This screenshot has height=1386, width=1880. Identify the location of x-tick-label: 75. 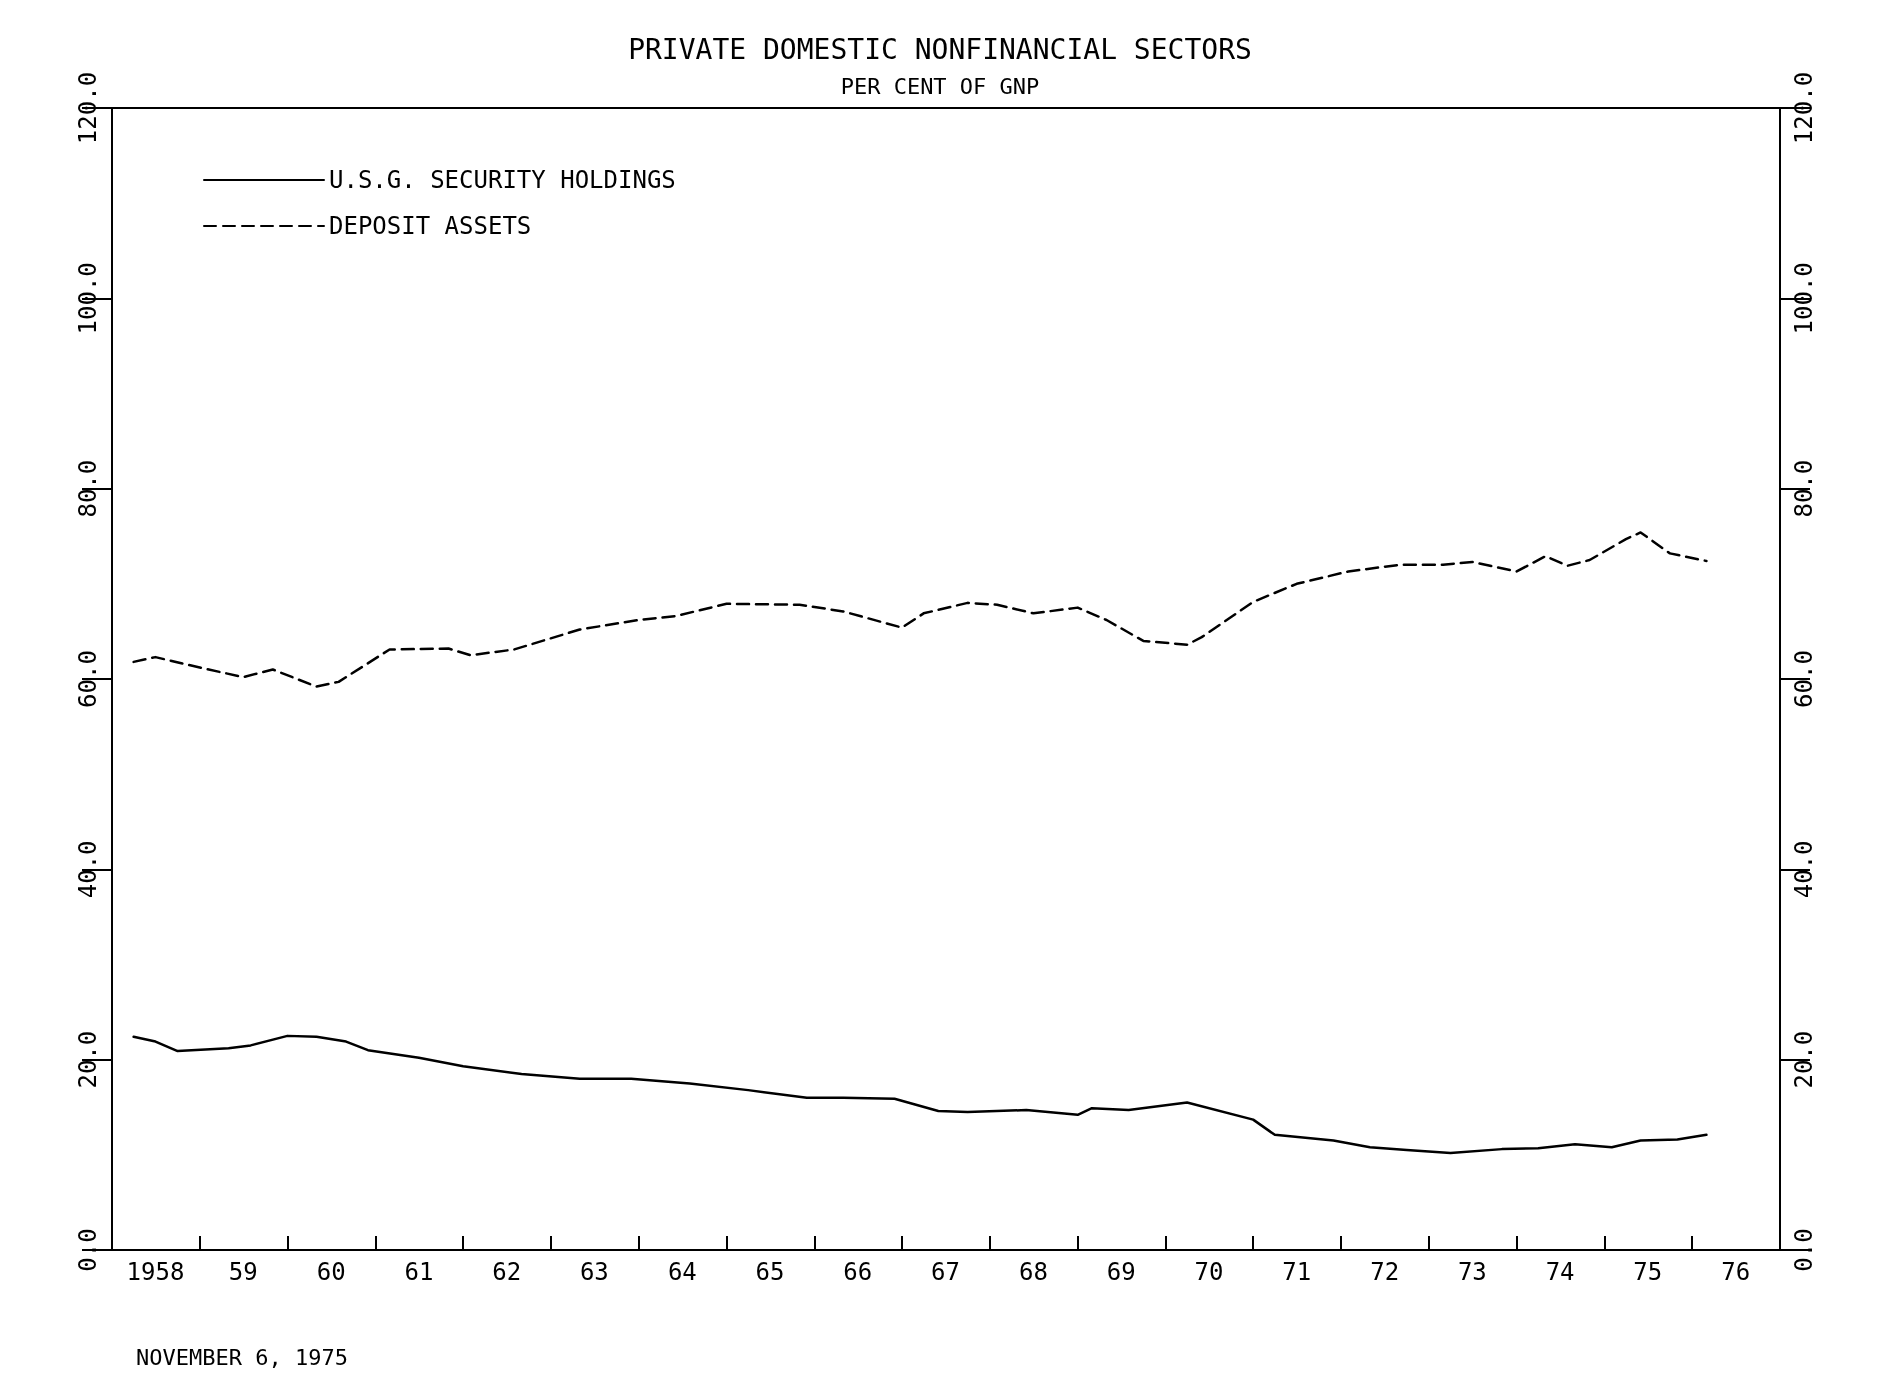
(1648, 1272).